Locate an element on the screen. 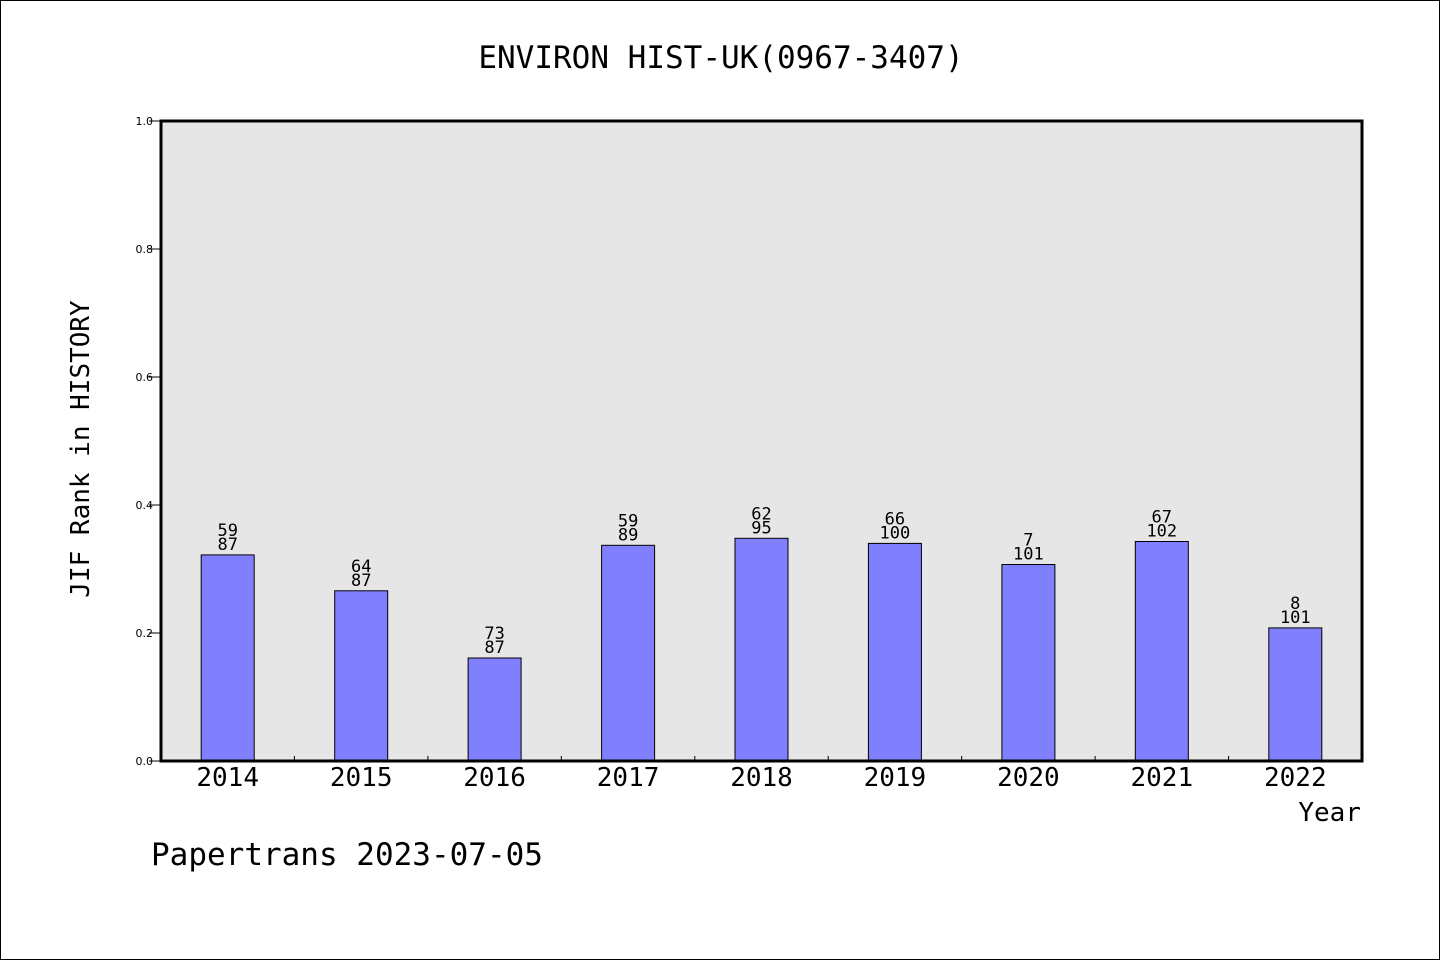  x-tick-label-2019: 2019 is located at coordinates (895, 778).